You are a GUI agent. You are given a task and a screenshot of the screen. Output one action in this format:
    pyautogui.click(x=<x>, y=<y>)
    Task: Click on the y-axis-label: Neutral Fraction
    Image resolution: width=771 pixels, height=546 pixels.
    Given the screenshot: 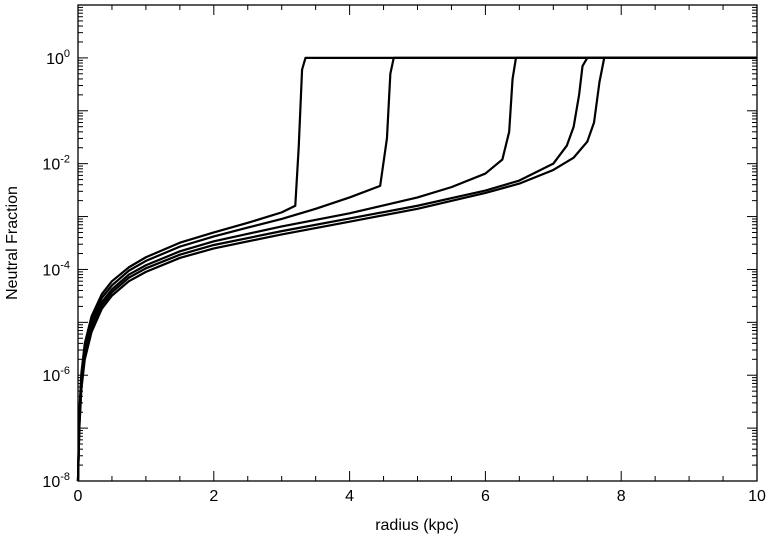 What is the action you would take?
    pyautogui.click(x=12, y=243)
    